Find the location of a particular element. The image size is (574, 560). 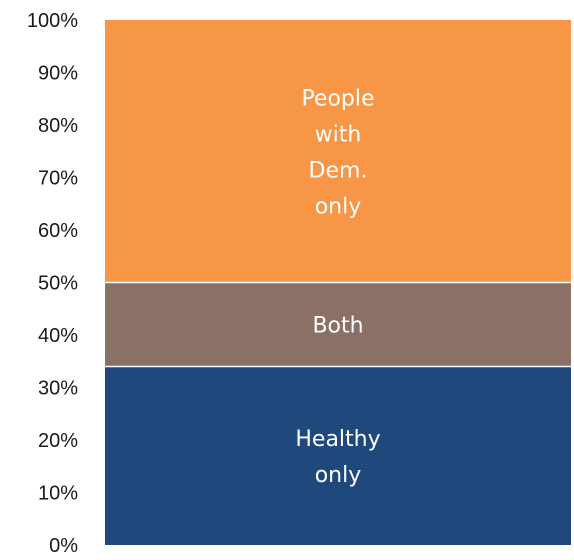

segment-label: People with Dem. only is located at coordinates (337, 152).